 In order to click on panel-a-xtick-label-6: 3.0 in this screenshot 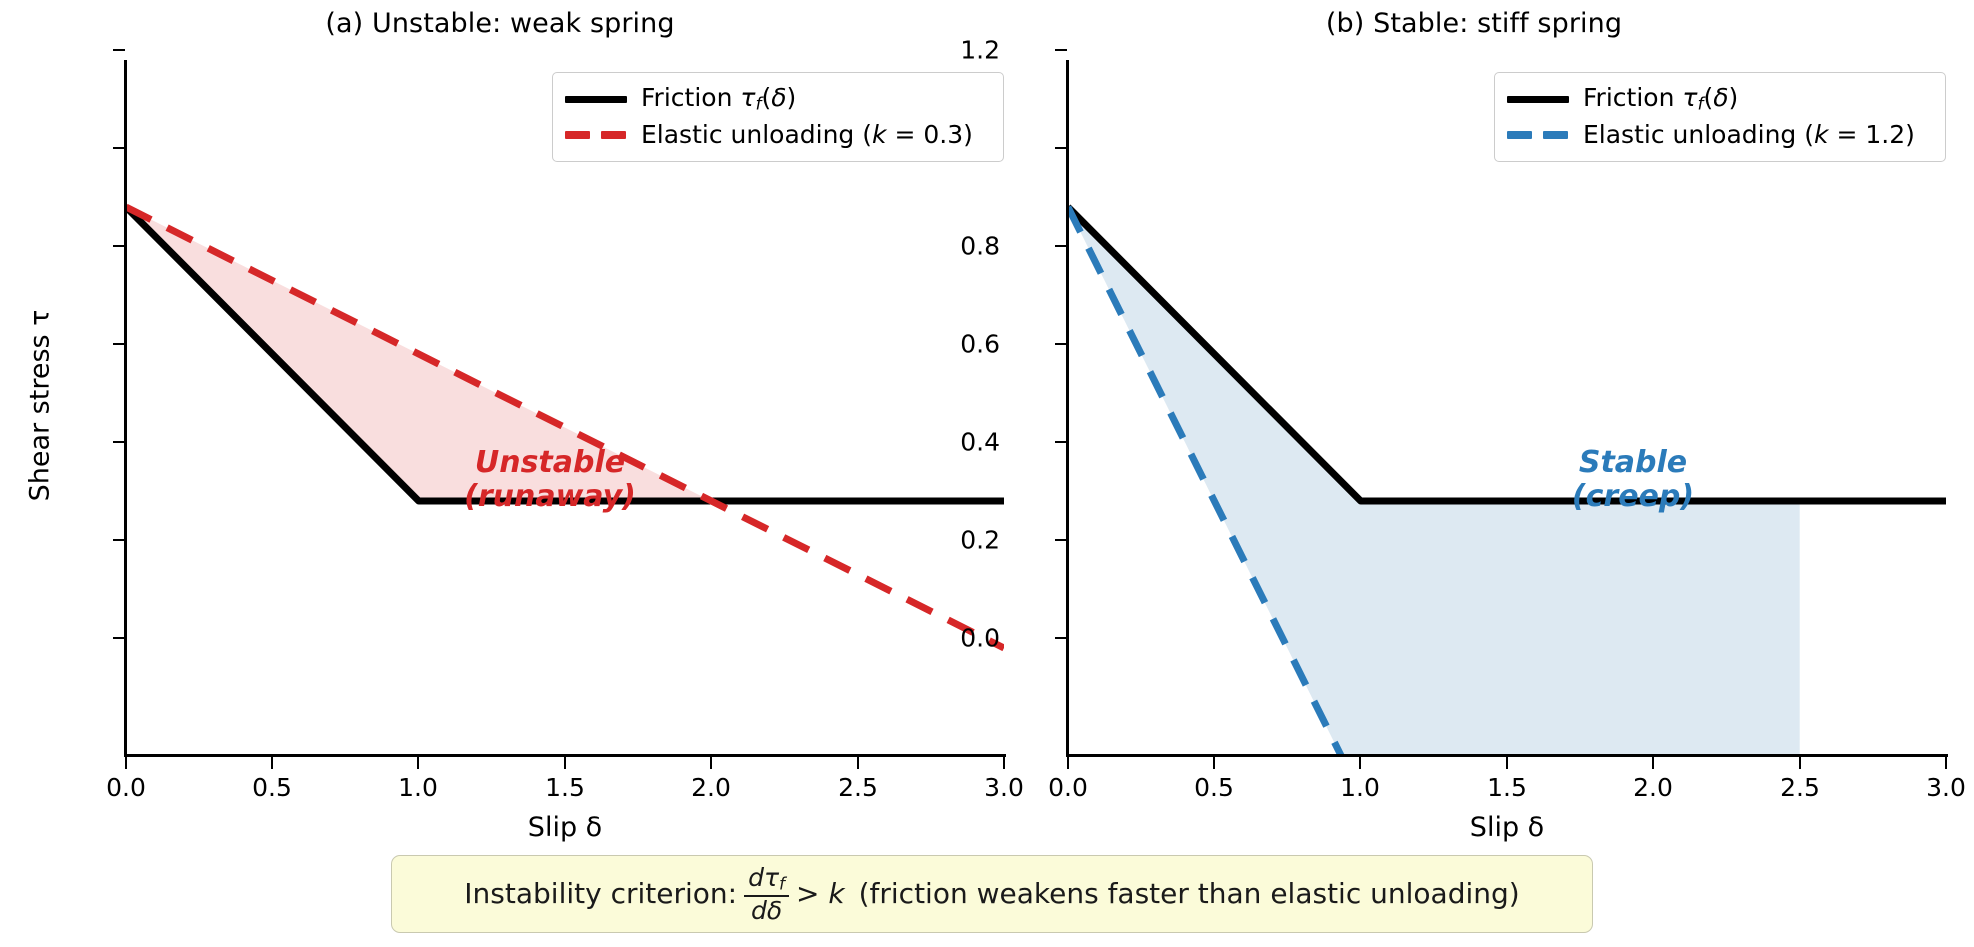, I will do `click(1004, 787)`.